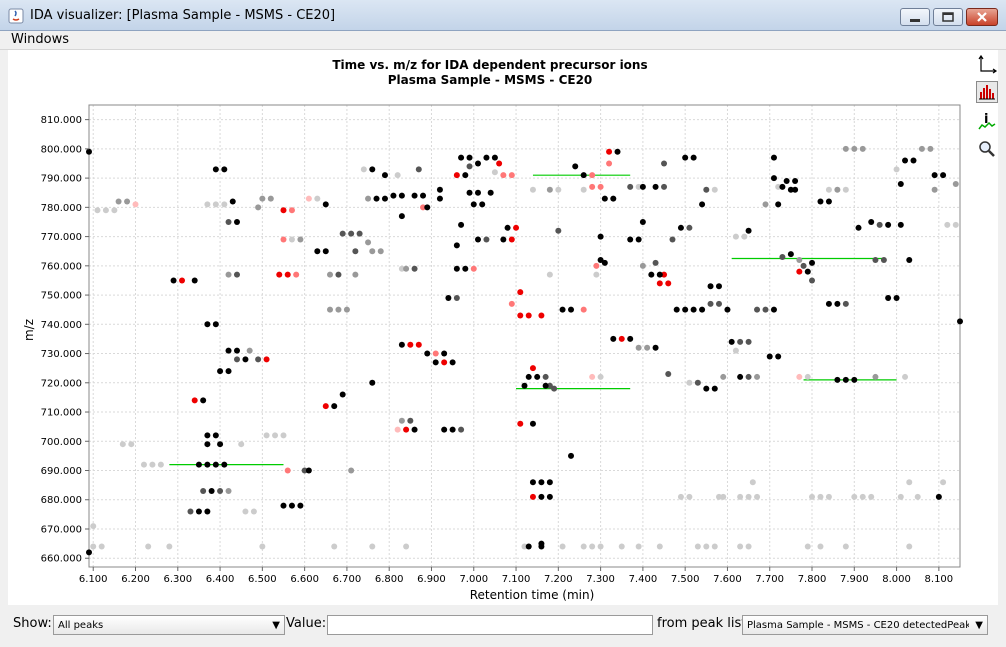 This screenshot has height=647, width=1006. I want to click on x-tick-label: 6.100, so click(93, 579).